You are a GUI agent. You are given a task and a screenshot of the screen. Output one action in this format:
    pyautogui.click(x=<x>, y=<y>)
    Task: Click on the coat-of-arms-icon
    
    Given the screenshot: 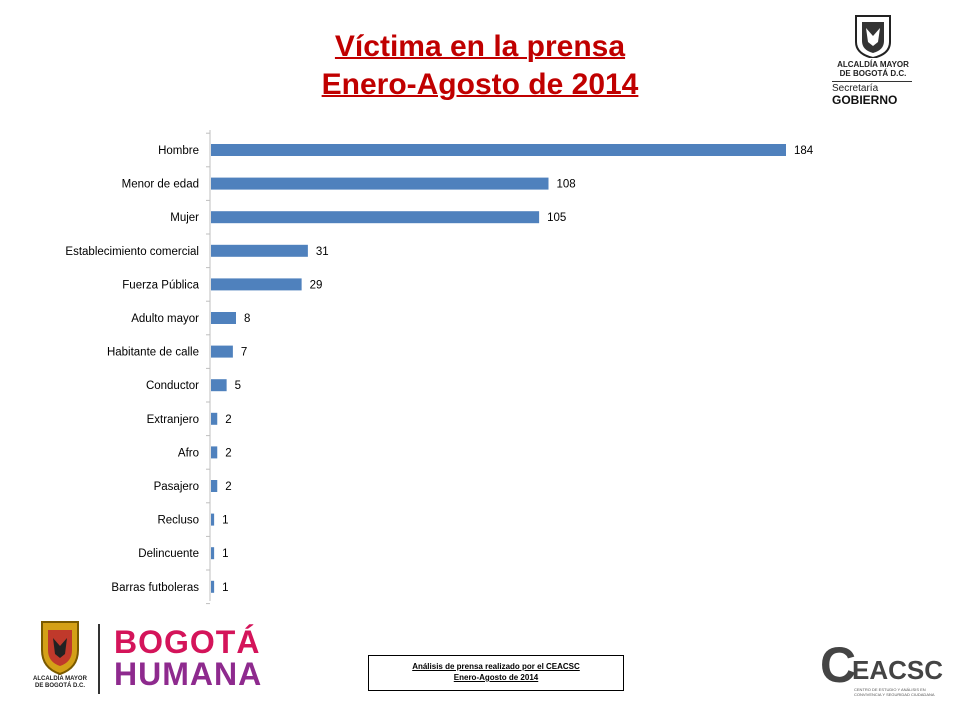 What is the action you would take?
    pyautogui.click(x=873, y=37)
    